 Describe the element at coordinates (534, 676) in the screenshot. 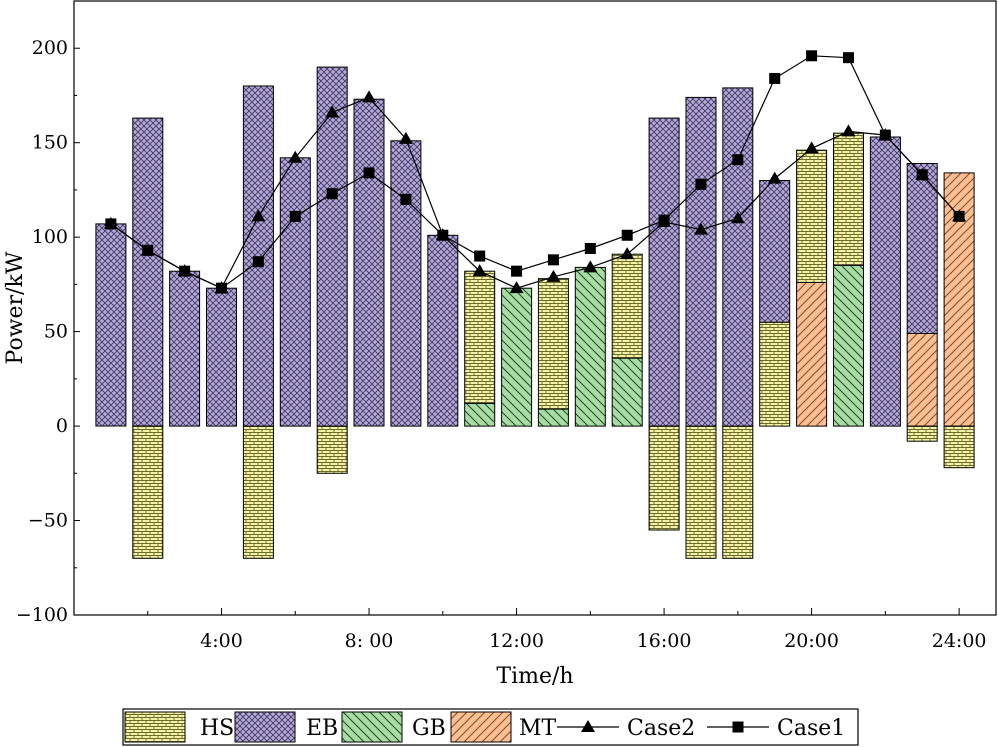

I see `x-axis-title: Time/h` at that location.